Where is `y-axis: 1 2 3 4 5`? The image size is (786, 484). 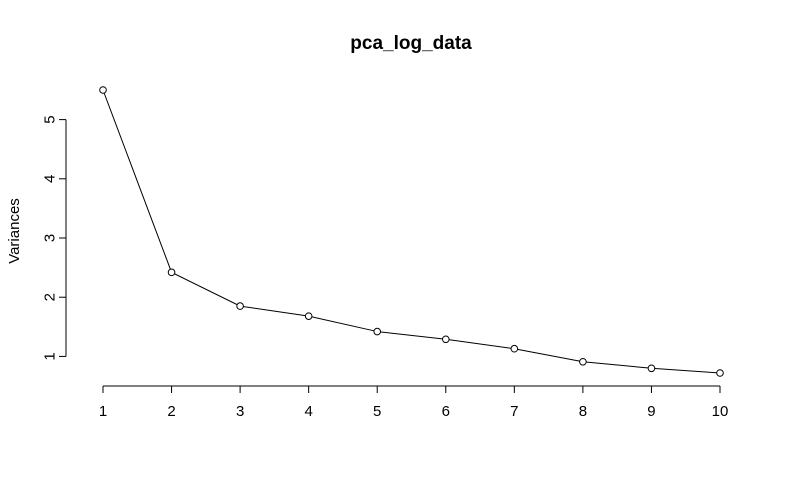
y-axis: 1 2 3 4 5 is located at coordinates (54, 238).